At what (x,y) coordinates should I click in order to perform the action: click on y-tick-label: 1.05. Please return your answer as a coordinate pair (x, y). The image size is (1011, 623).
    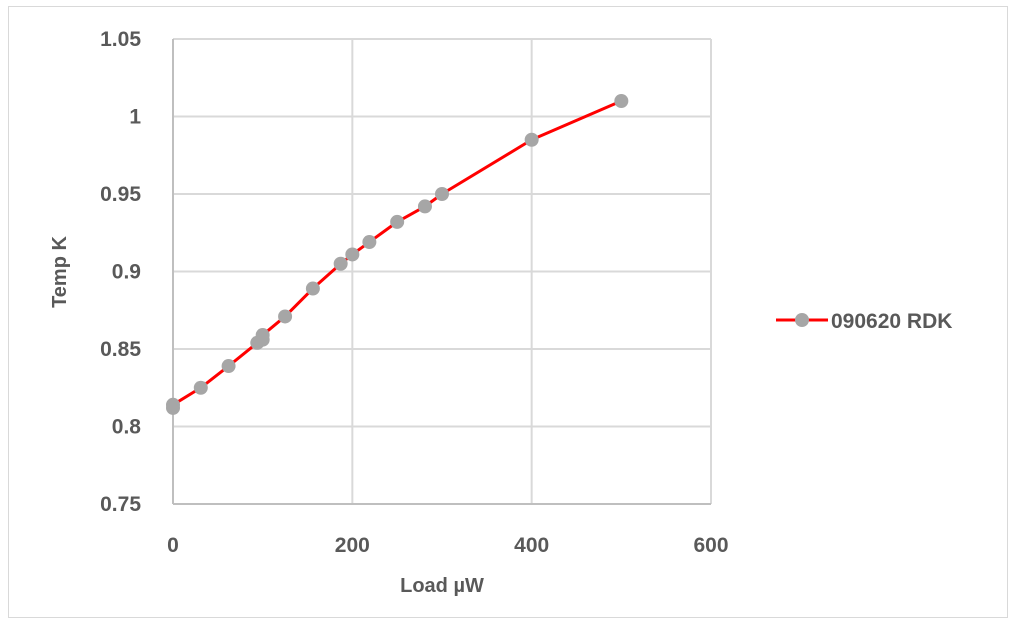
    Looking at the image, I should click on (120, 39).